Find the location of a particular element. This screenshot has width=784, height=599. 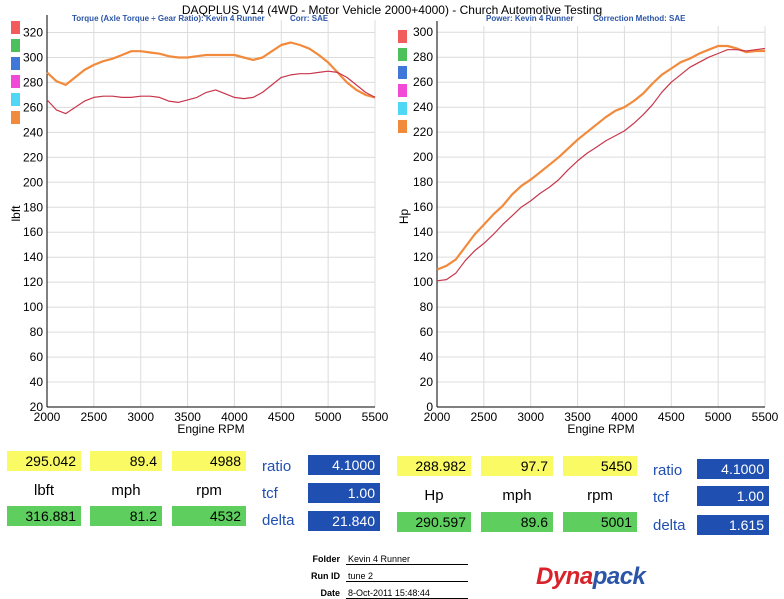

torque-unit-label: lbft is located at coordinates (43, 490).